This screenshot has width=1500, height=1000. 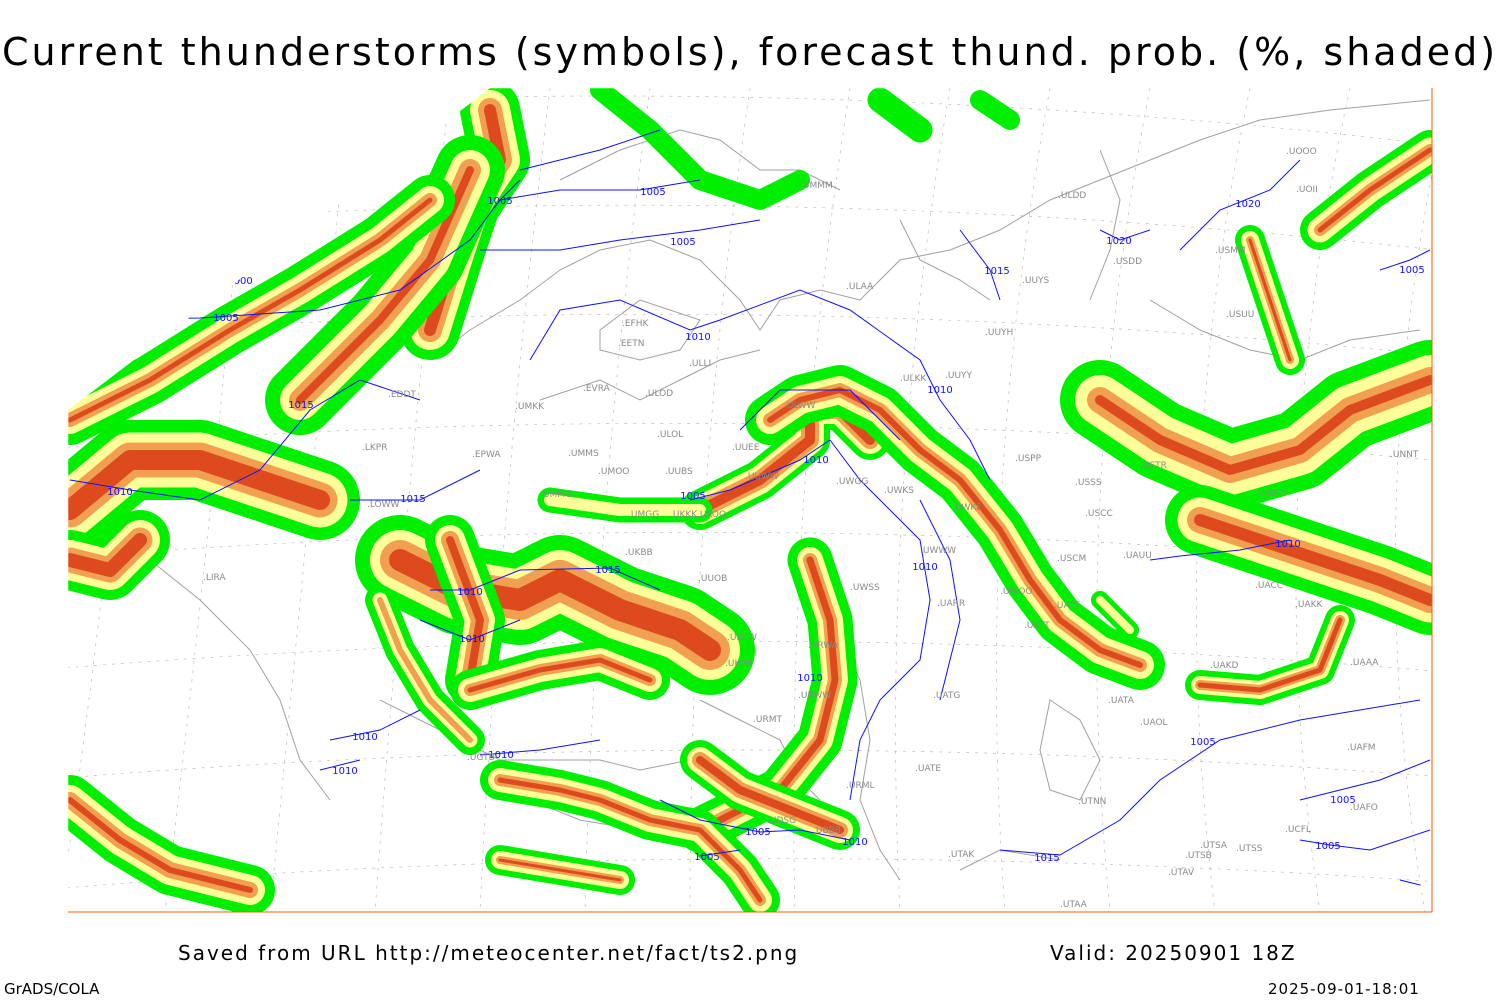 I want to click on generation-timestamp: 2025-09-01-18:01, so click(x=1344, y=989).